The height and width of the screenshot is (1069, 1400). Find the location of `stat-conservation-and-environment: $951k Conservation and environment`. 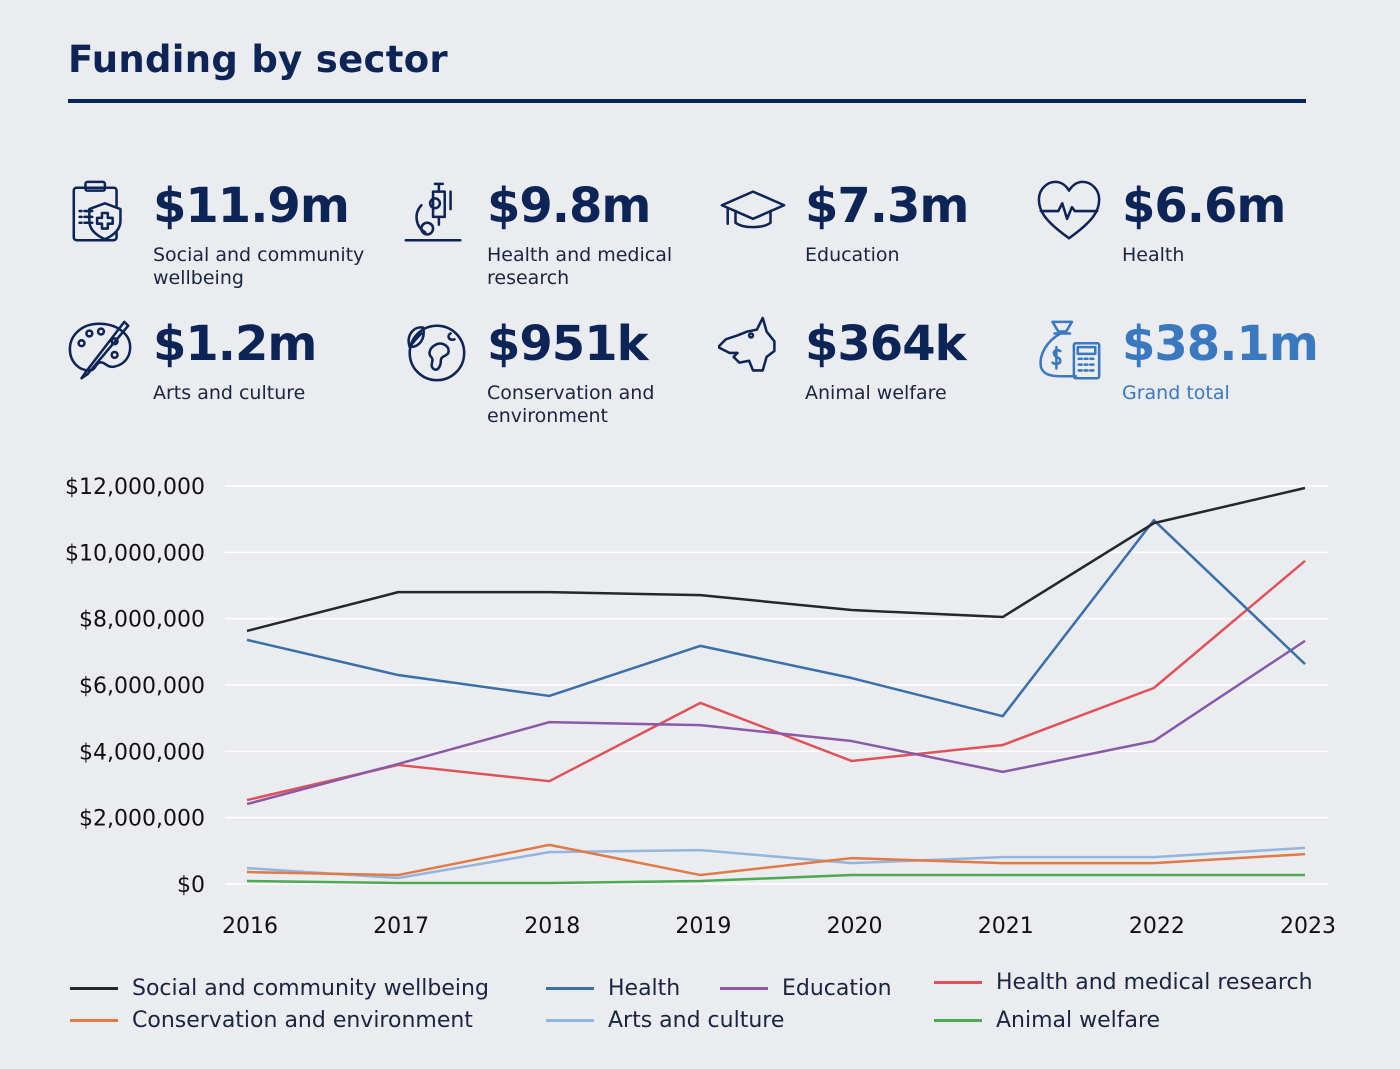

stat-conservation-and-environment: $951k Conservation and environment is located at coordinates (560, 376).